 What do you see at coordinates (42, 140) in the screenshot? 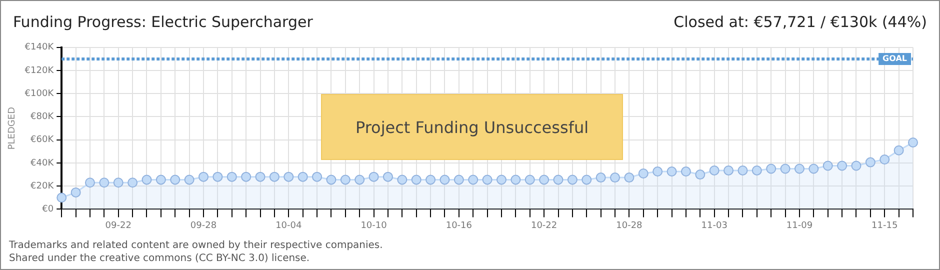
I see `y-tick-label: €60K` at bounding box center [42, 140].